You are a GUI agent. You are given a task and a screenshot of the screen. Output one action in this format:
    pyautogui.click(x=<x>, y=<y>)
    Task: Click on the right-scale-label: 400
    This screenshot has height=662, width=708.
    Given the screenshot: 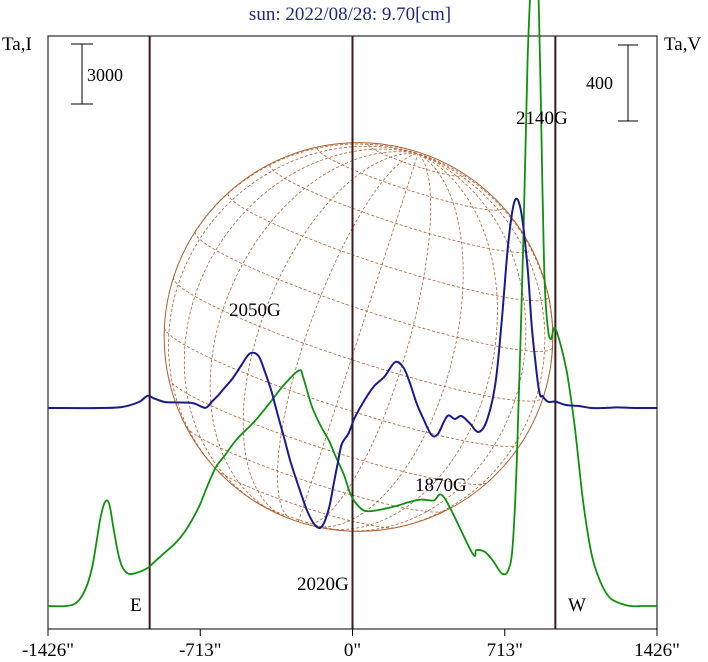 What is the action you would take?
    pyautogui.click(x=599, y=83)
    